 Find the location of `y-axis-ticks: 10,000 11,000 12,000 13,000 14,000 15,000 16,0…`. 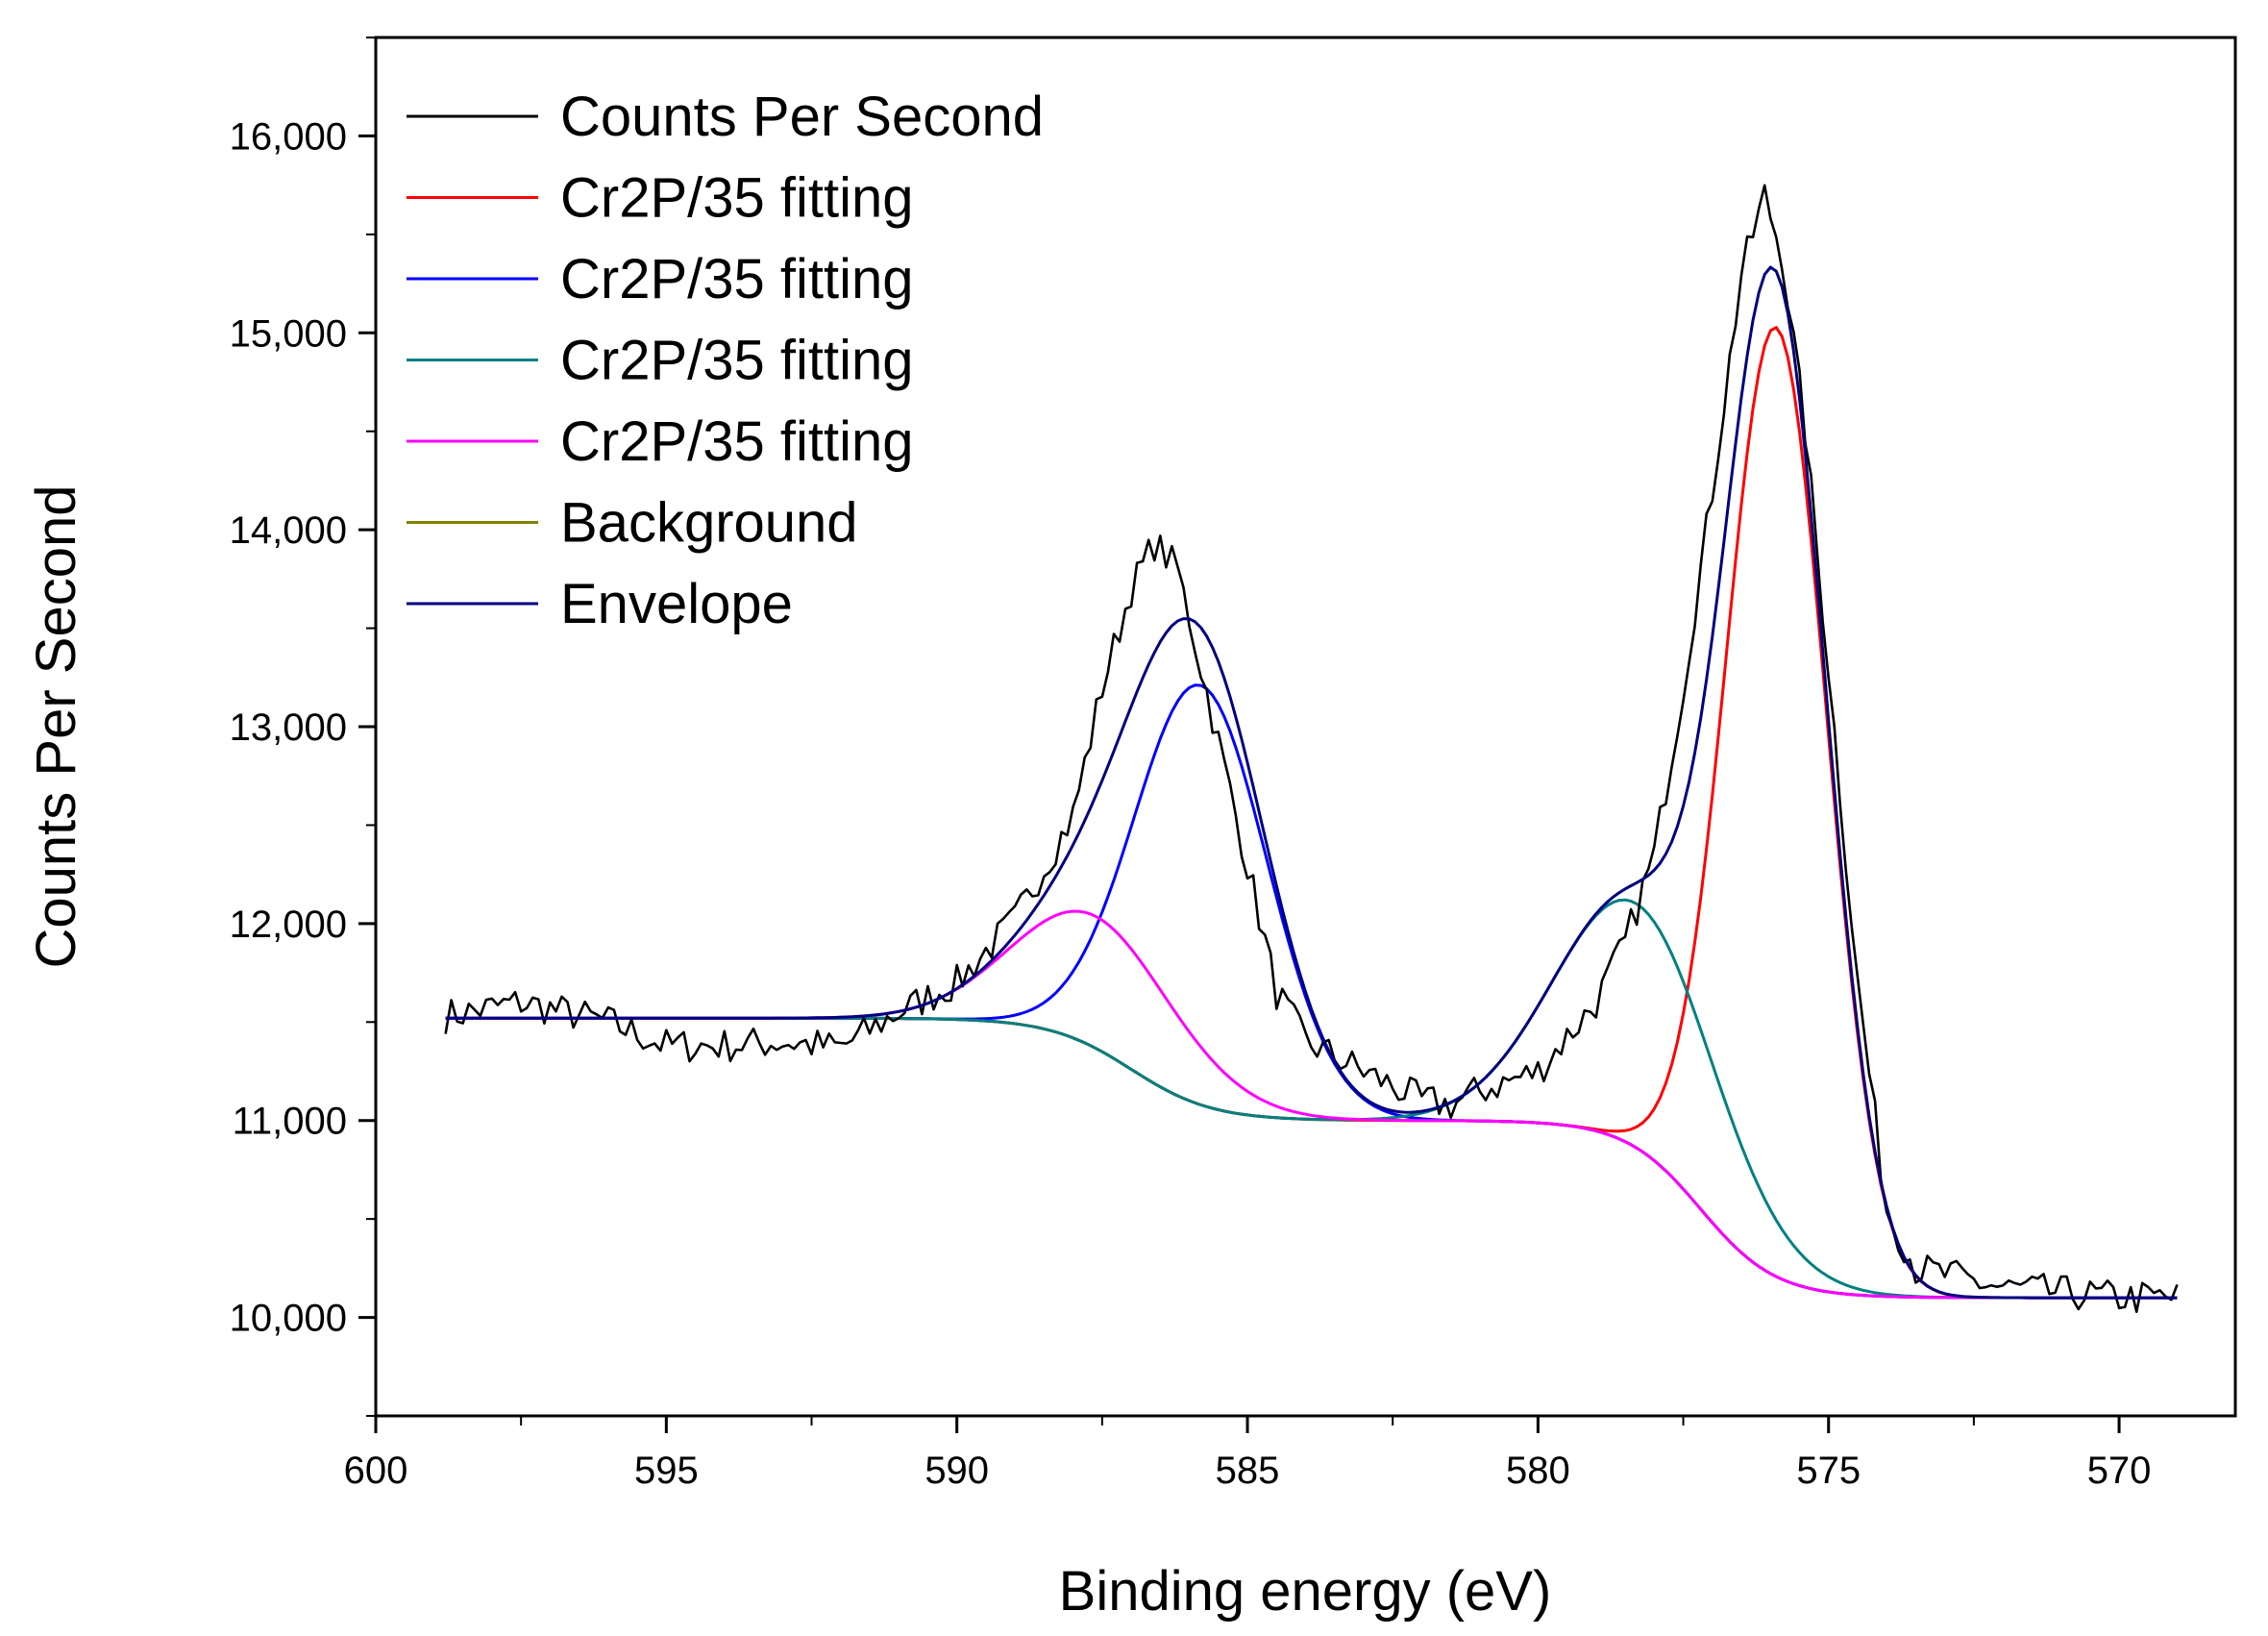

y-axis-ticks: 10,000 11,000 12,000 13,000 14,000 15,000 16,0… is located at coordinates (303, 727).